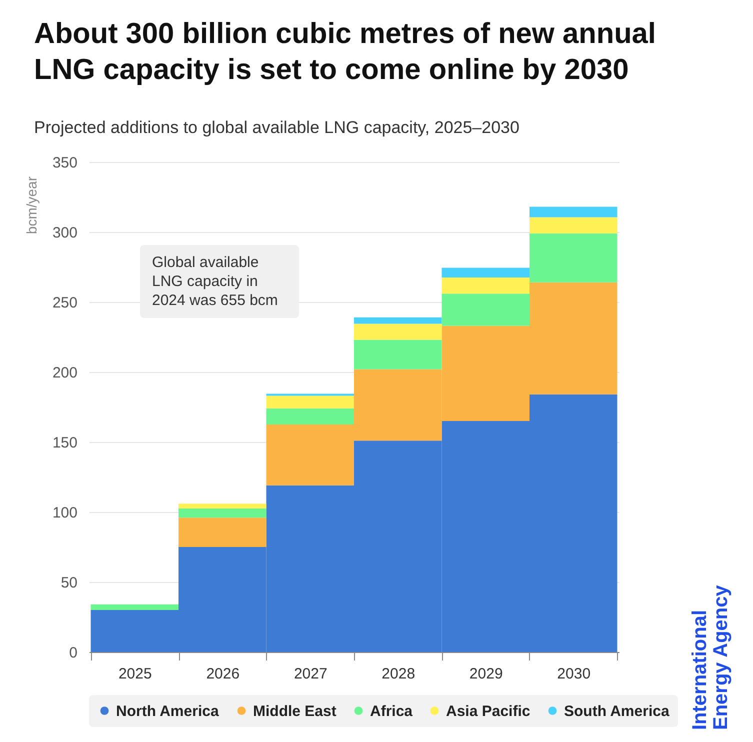  Describe the element at coordinates (710, 657) in the screenshot. I see `text: International Energy Agency` at that location.